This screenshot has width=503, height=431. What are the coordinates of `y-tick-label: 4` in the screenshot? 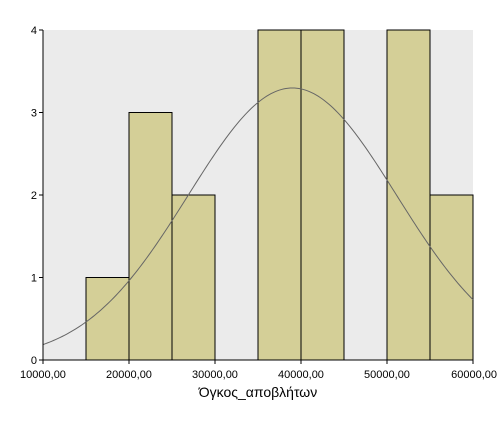 It's located at (34, 31).